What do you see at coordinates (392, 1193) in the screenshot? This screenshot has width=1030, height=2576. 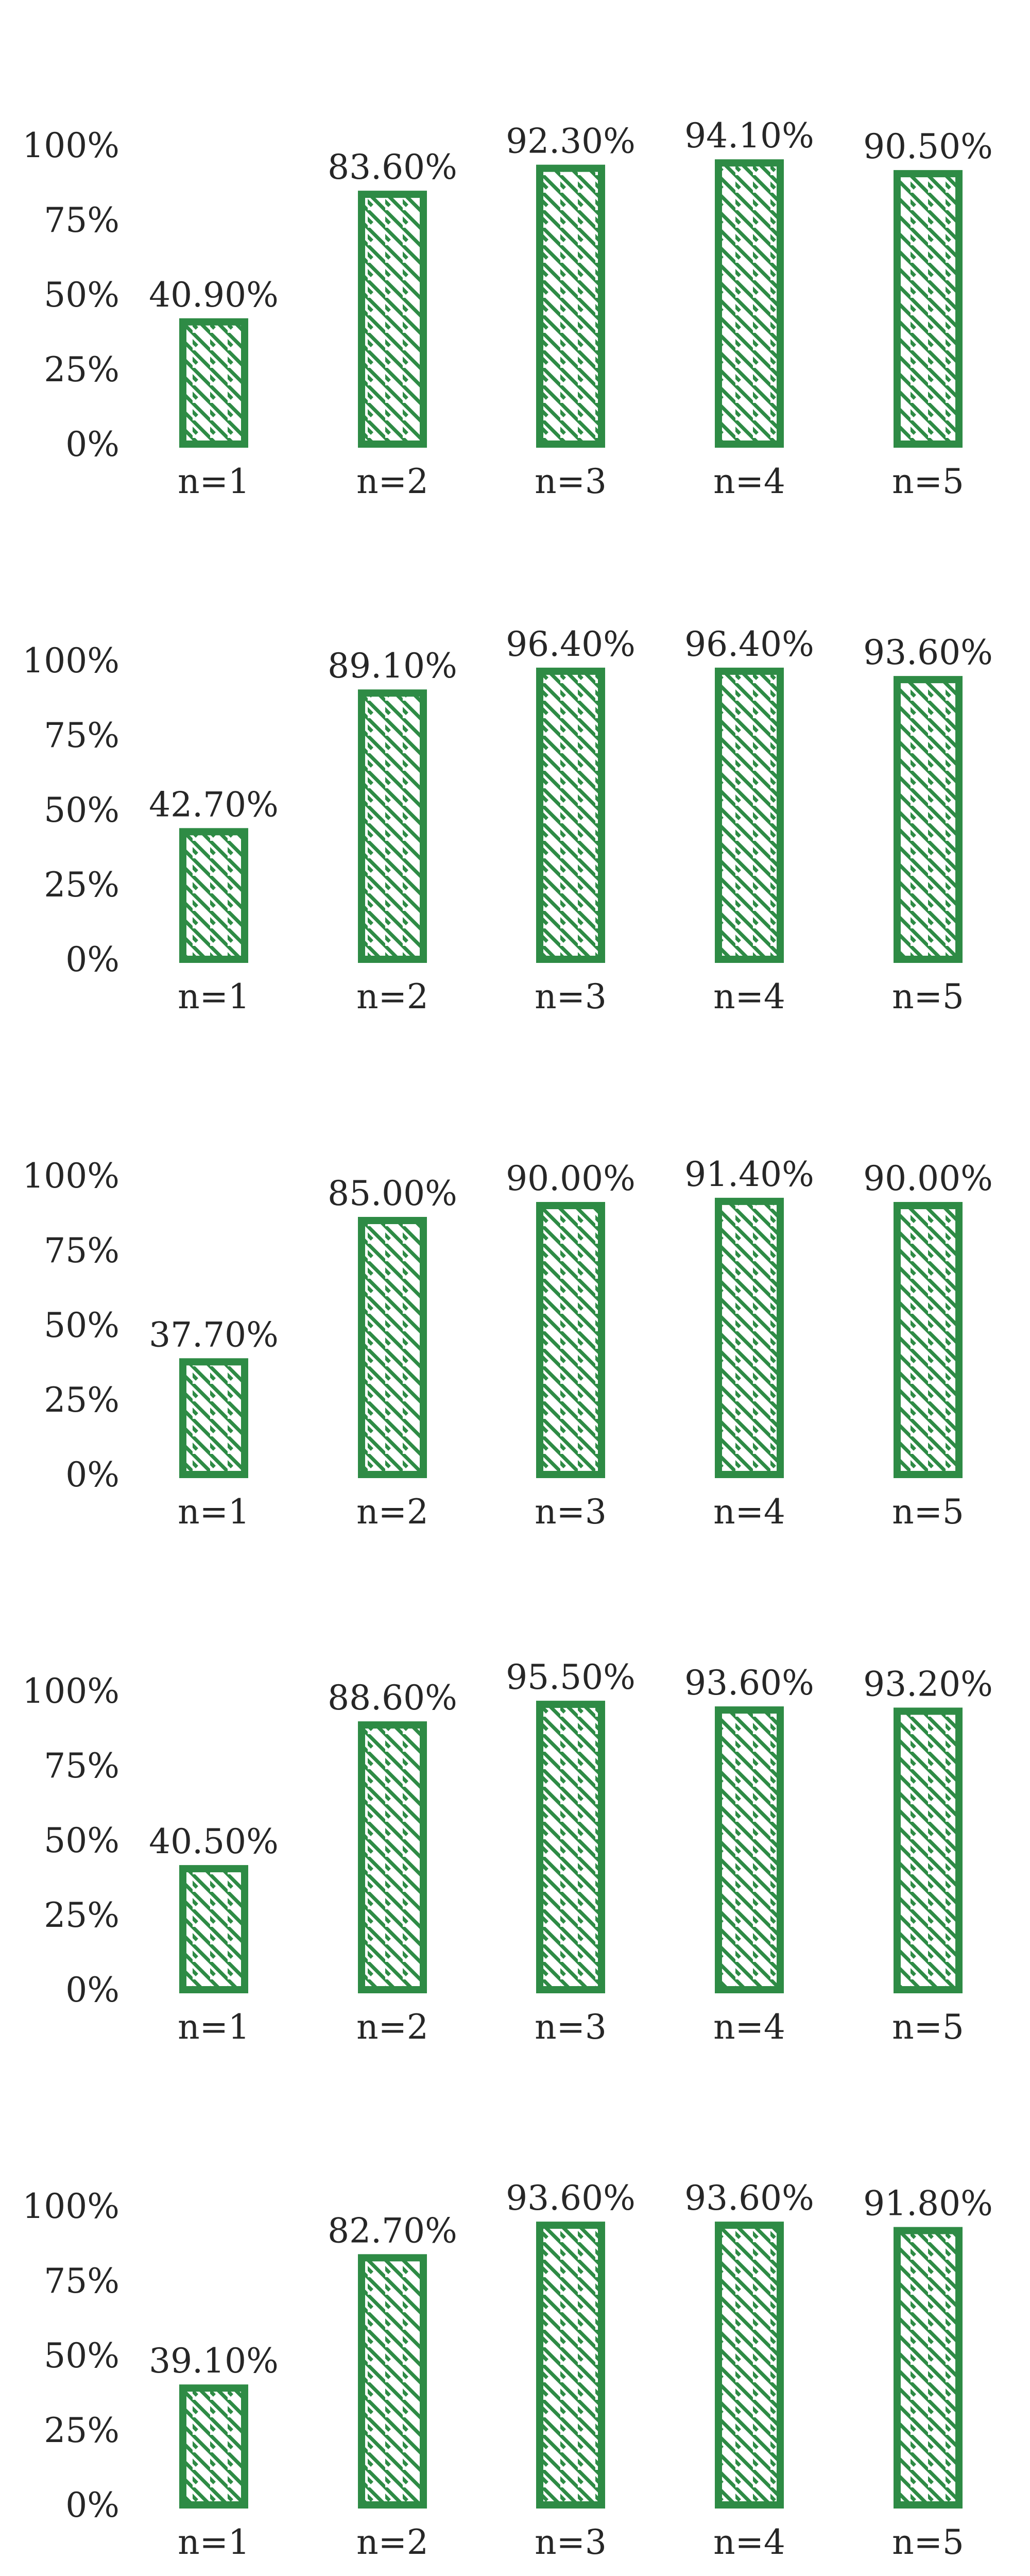 I see `data-label: 85.00%` at bounding box center [392, 1193].